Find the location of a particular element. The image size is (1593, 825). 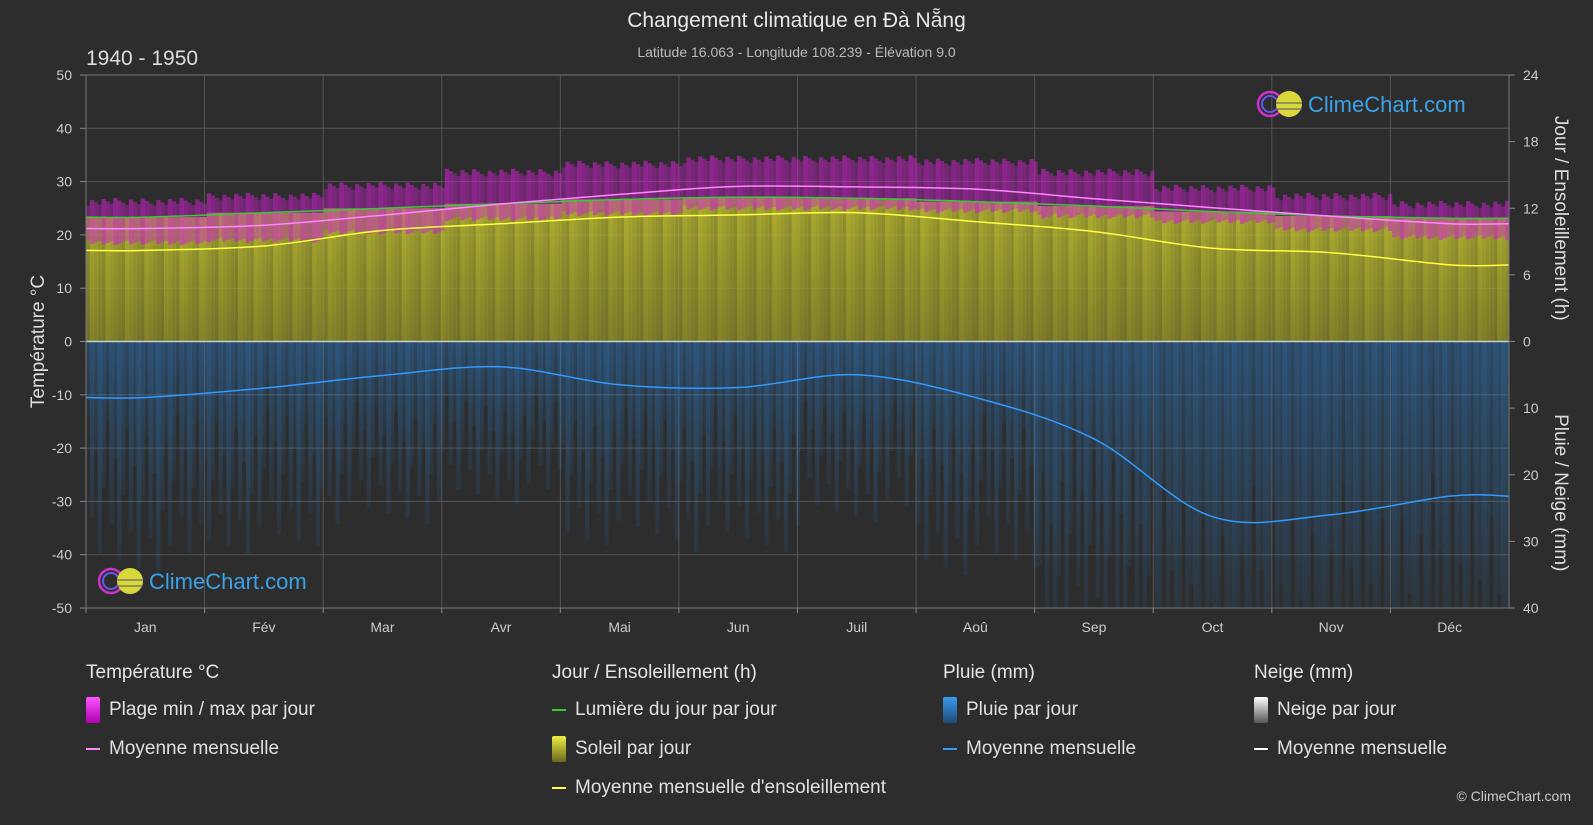

legend-temp-mean-label: Moyenne mensuelle is located at coordinates (194, 748).